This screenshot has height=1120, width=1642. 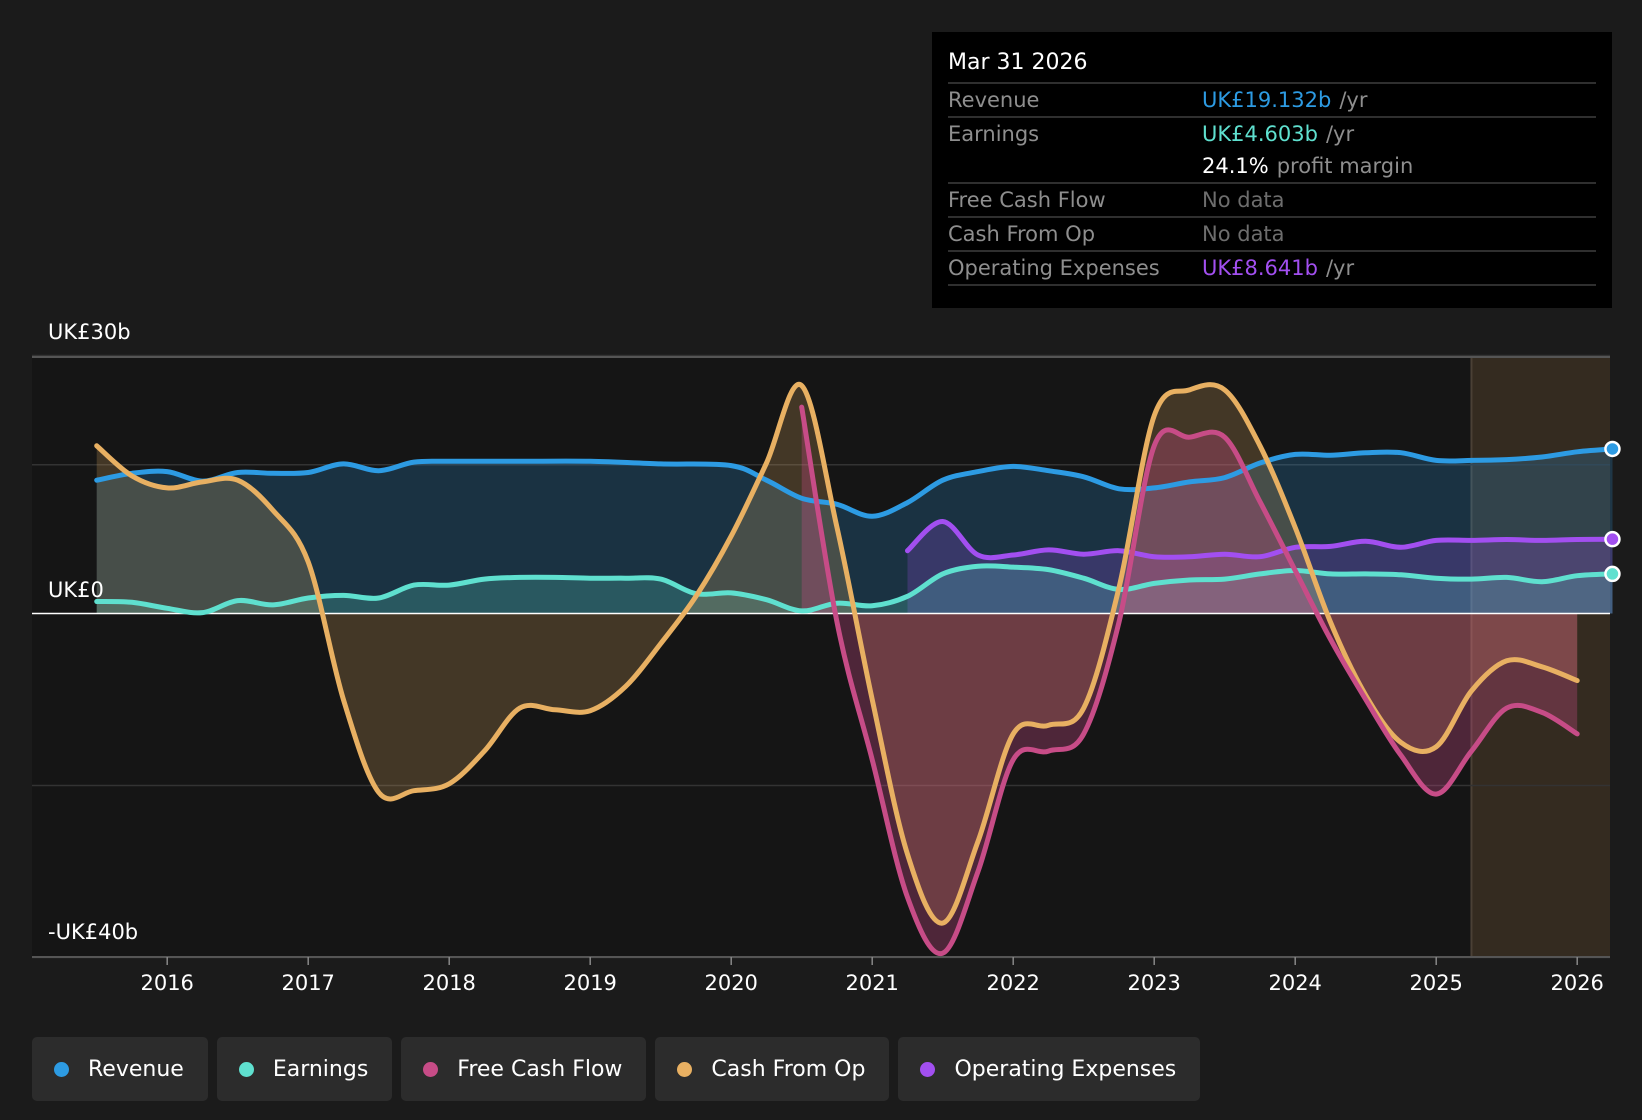 What do you see at coordinates (320, 1069) in the screenshot?
I see `legend-label: Earnings` at bounding box center [320, 1069].